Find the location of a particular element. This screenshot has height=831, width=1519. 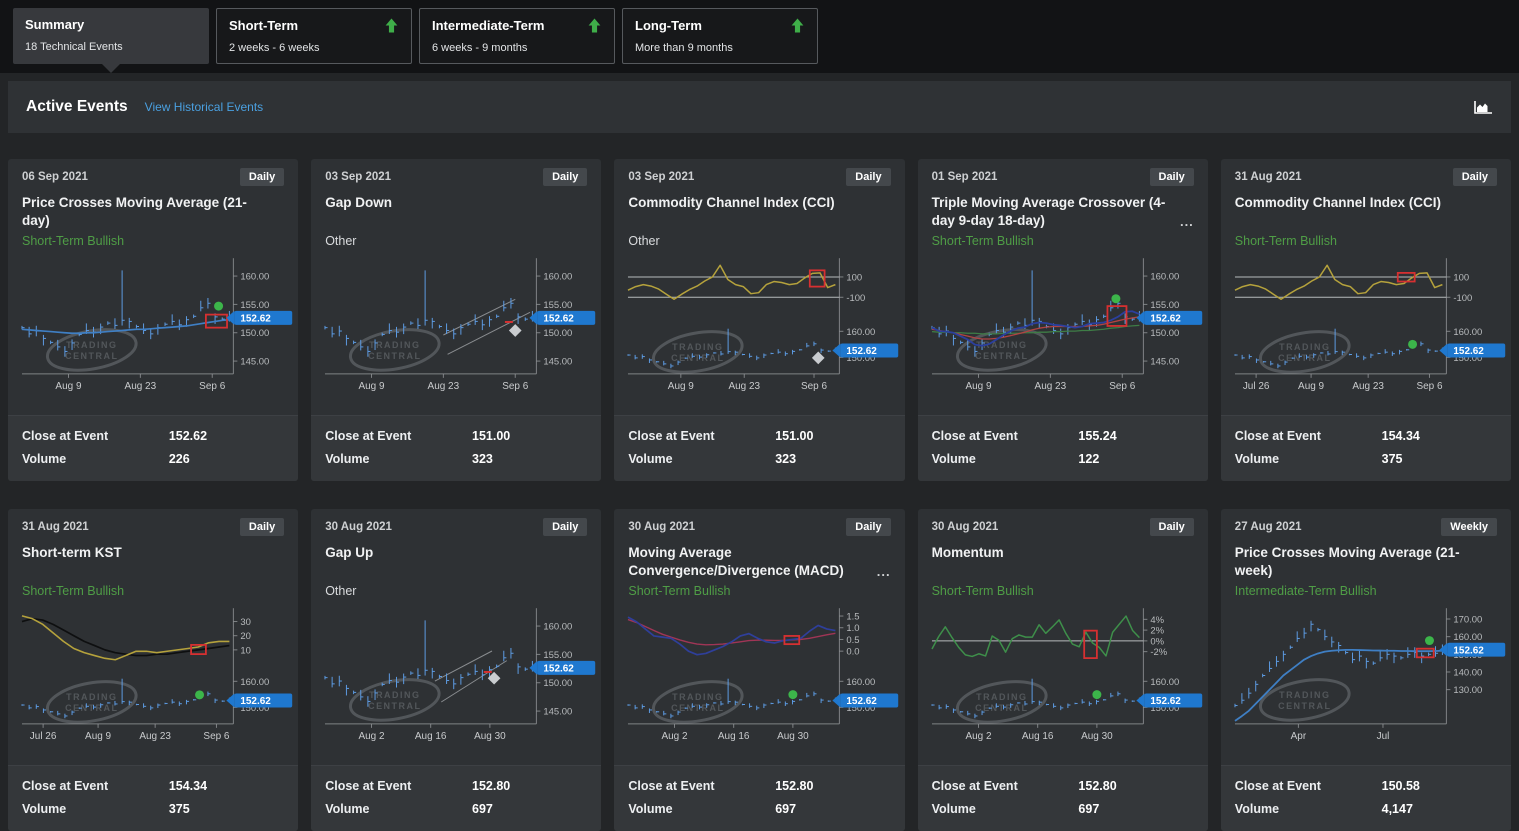

svg-text: Jul is located at coordinates (1382, 736).